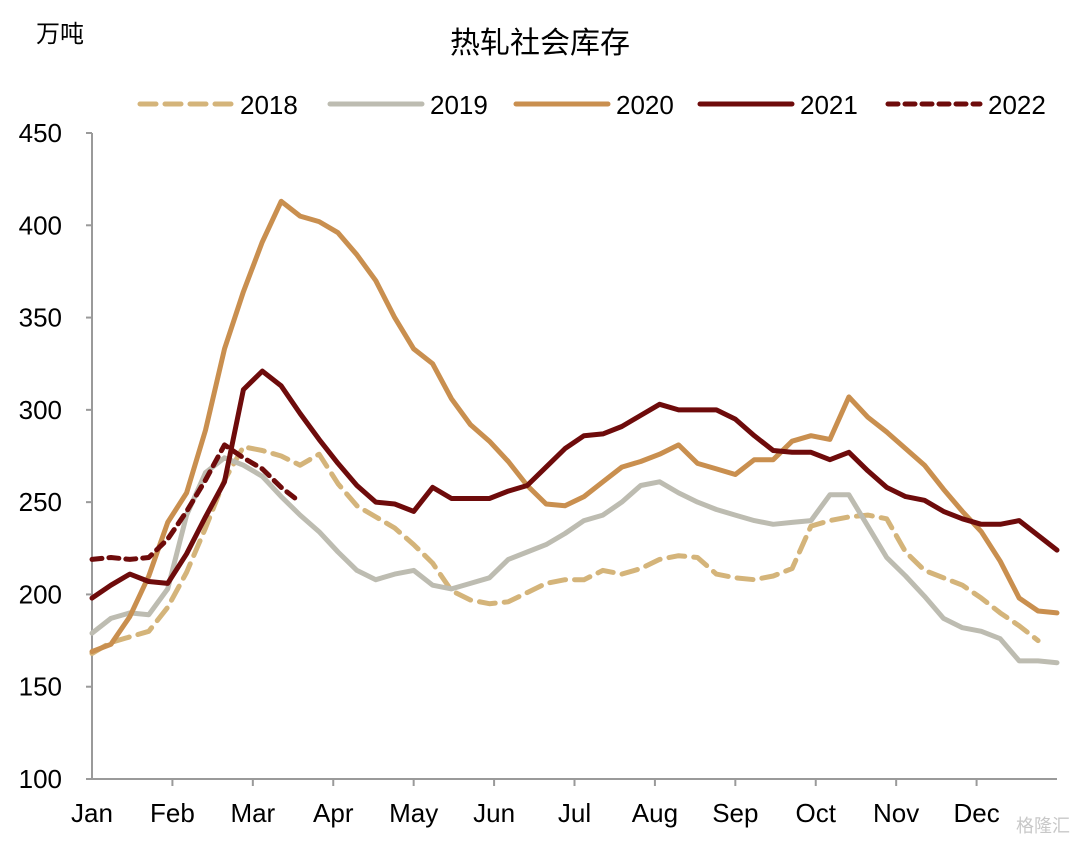  I want to click on y-tick-label: 150, so click(40, 687).